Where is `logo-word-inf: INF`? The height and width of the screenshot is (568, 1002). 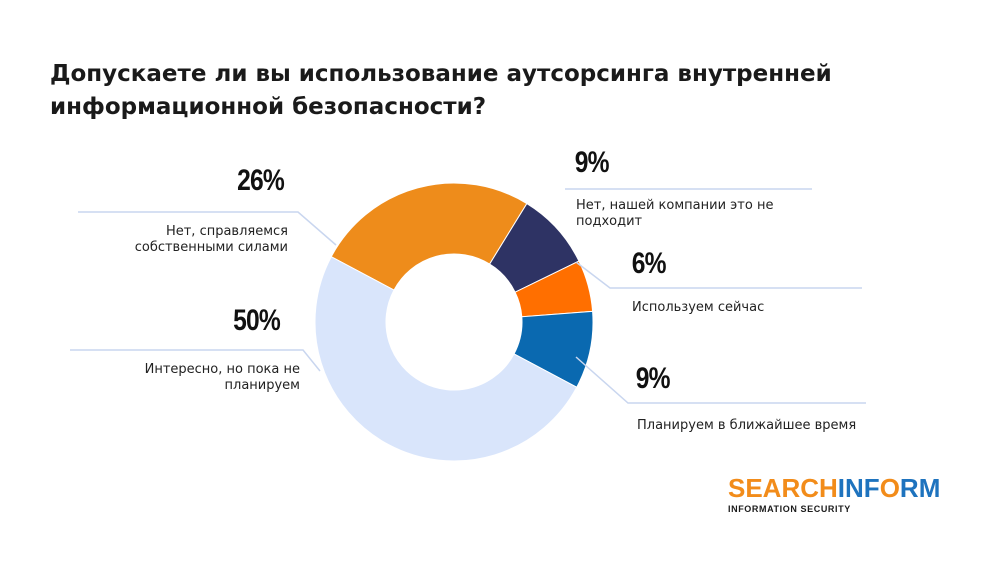
logo-word-inf: INF is located at coordinates (858, 488).